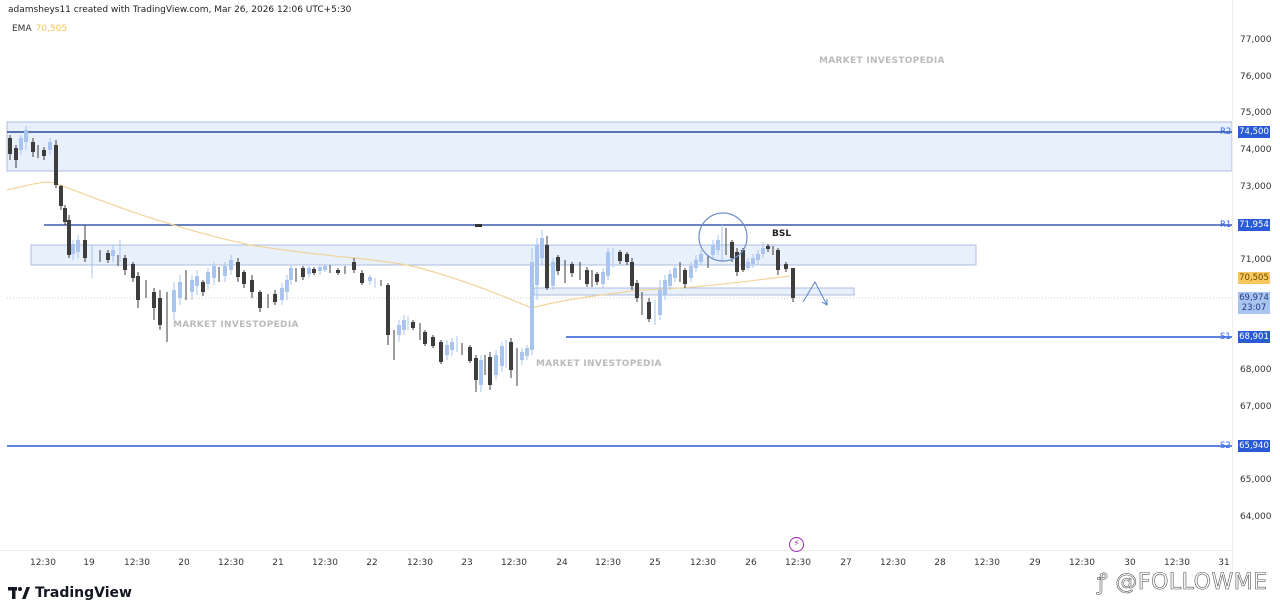  What do you see at coordinates (1254, 225) in the screenshot?
I see `r1-price-tag: 71,954` at bounding box center [1254, 225].